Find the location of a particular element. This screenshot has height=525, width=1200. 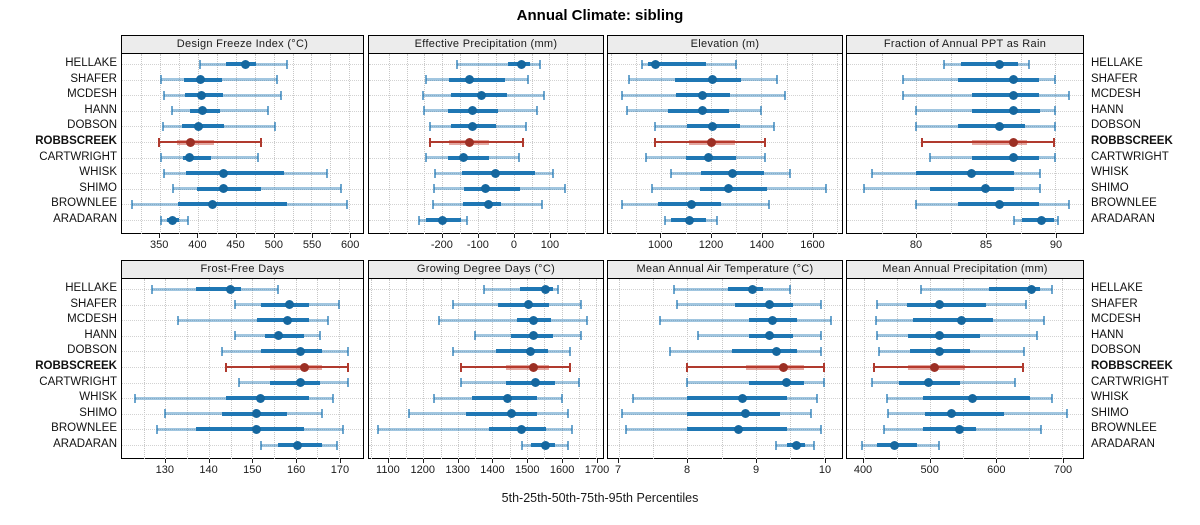

x-axis: 7 8 9 10 is located at coordinates (725, 471).